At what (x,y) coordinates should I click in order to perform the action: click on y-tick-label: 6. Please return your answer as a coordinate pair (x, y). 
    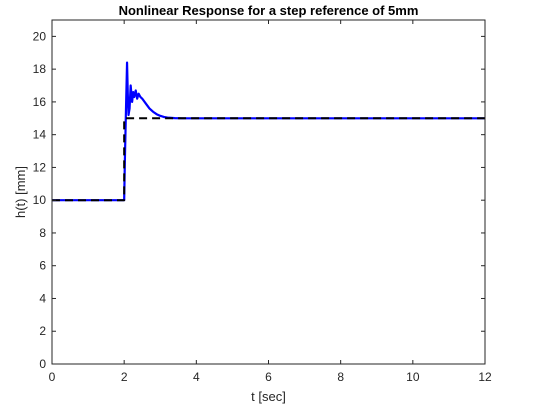
    Looking at the image, I should click on (42, 266).